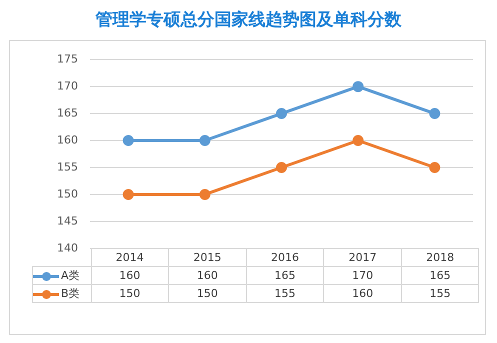 The width and height of the screenshot is (497, 343). I want to click on x-tick-label: 2018, so click(440, 257).